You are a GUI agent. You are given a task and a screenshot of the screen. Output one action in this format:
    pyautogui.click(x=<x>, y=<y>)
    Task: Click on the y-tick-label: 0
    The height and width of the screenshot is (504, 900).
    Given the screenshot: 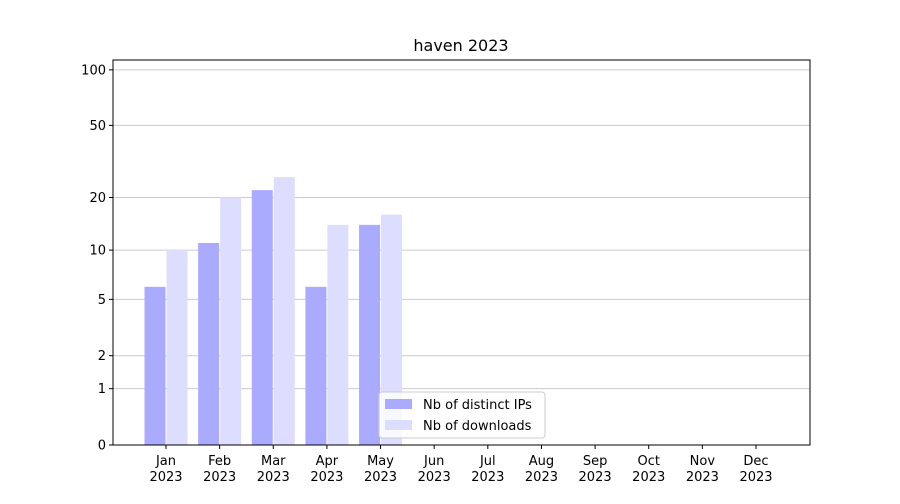 What is the action you would take?
    pyautogui.click(x=102, y=446)
    